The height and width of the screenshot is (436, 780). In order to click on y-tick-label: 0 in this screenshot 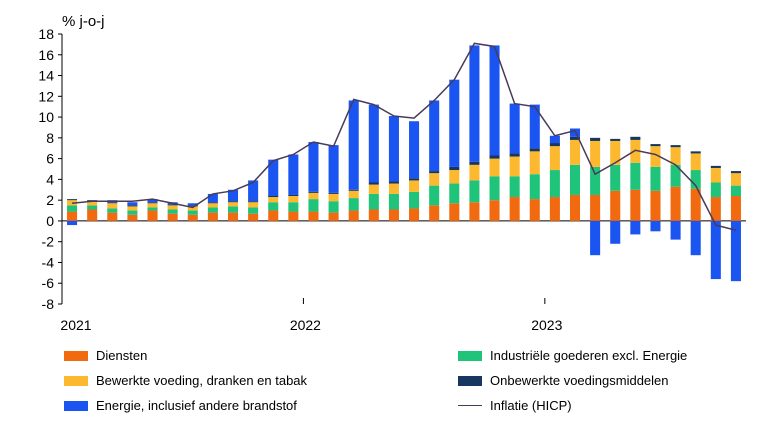, I will do `click(50, 221)`.